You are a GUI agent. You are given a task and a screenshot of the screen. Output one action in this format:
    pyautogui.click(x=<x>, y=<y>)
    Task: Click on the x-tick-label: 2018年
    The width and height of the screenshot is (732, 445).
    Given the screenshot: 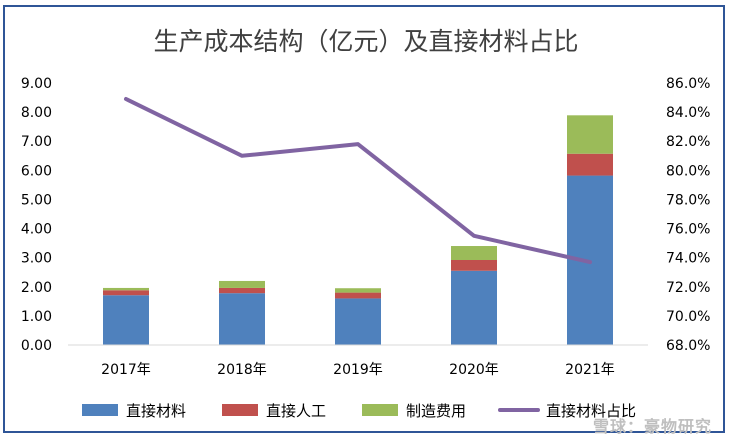 What is the action you would take?
    pyautogui.click(x=242, y=370)
    